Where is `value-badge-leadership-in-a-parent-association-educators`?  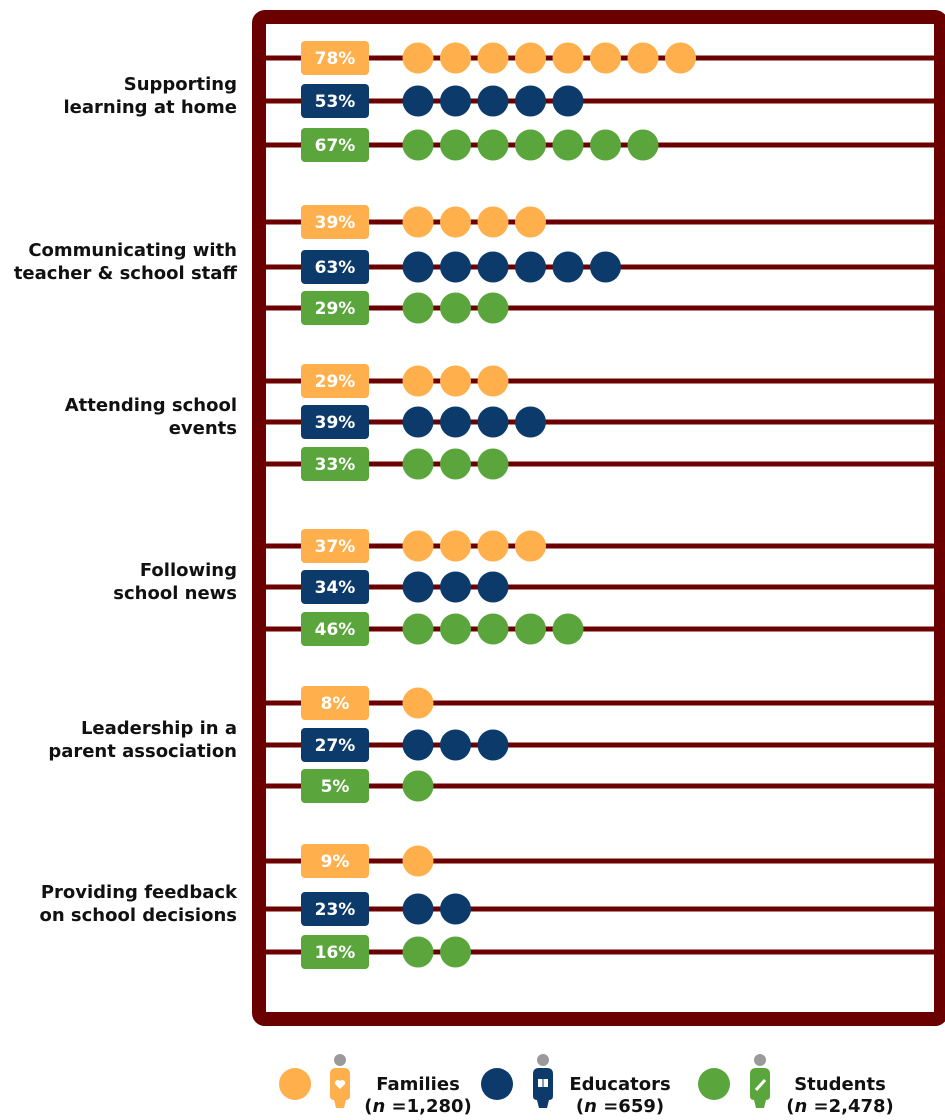
value-badge-leadership-in-a-parent-association-educators is located at coordinates (335, 745).